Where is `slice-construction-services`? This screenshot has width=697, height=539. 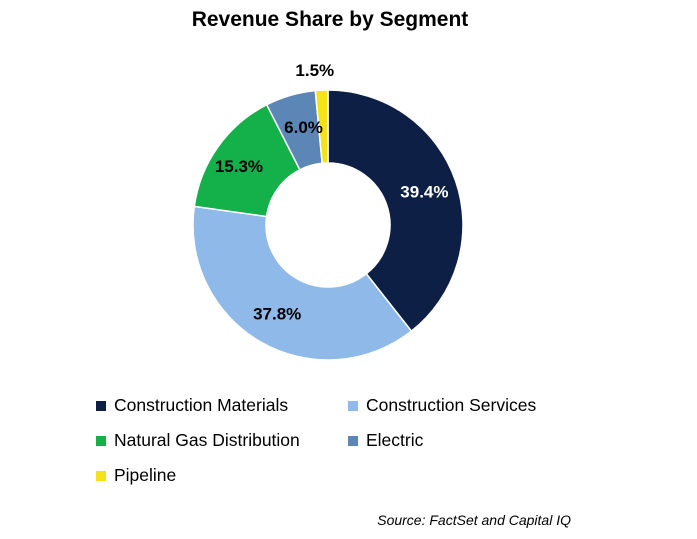
slice-construction-services is located at coordinates (302, 283).